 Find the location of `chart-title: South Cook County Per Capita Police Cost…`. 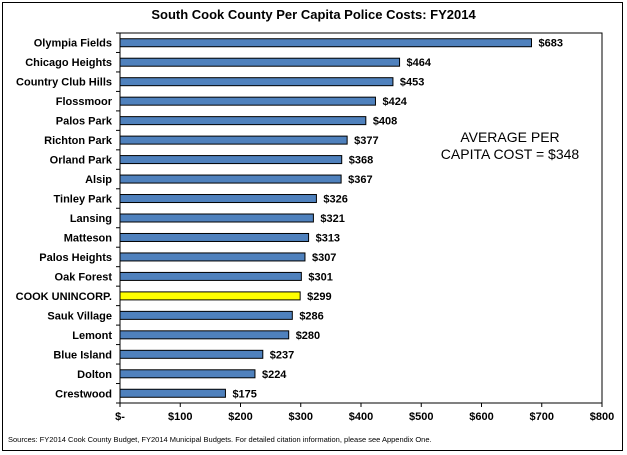

chart-title: South Cook County Per Capita Police Cost… is located at coordinates (313, 14).